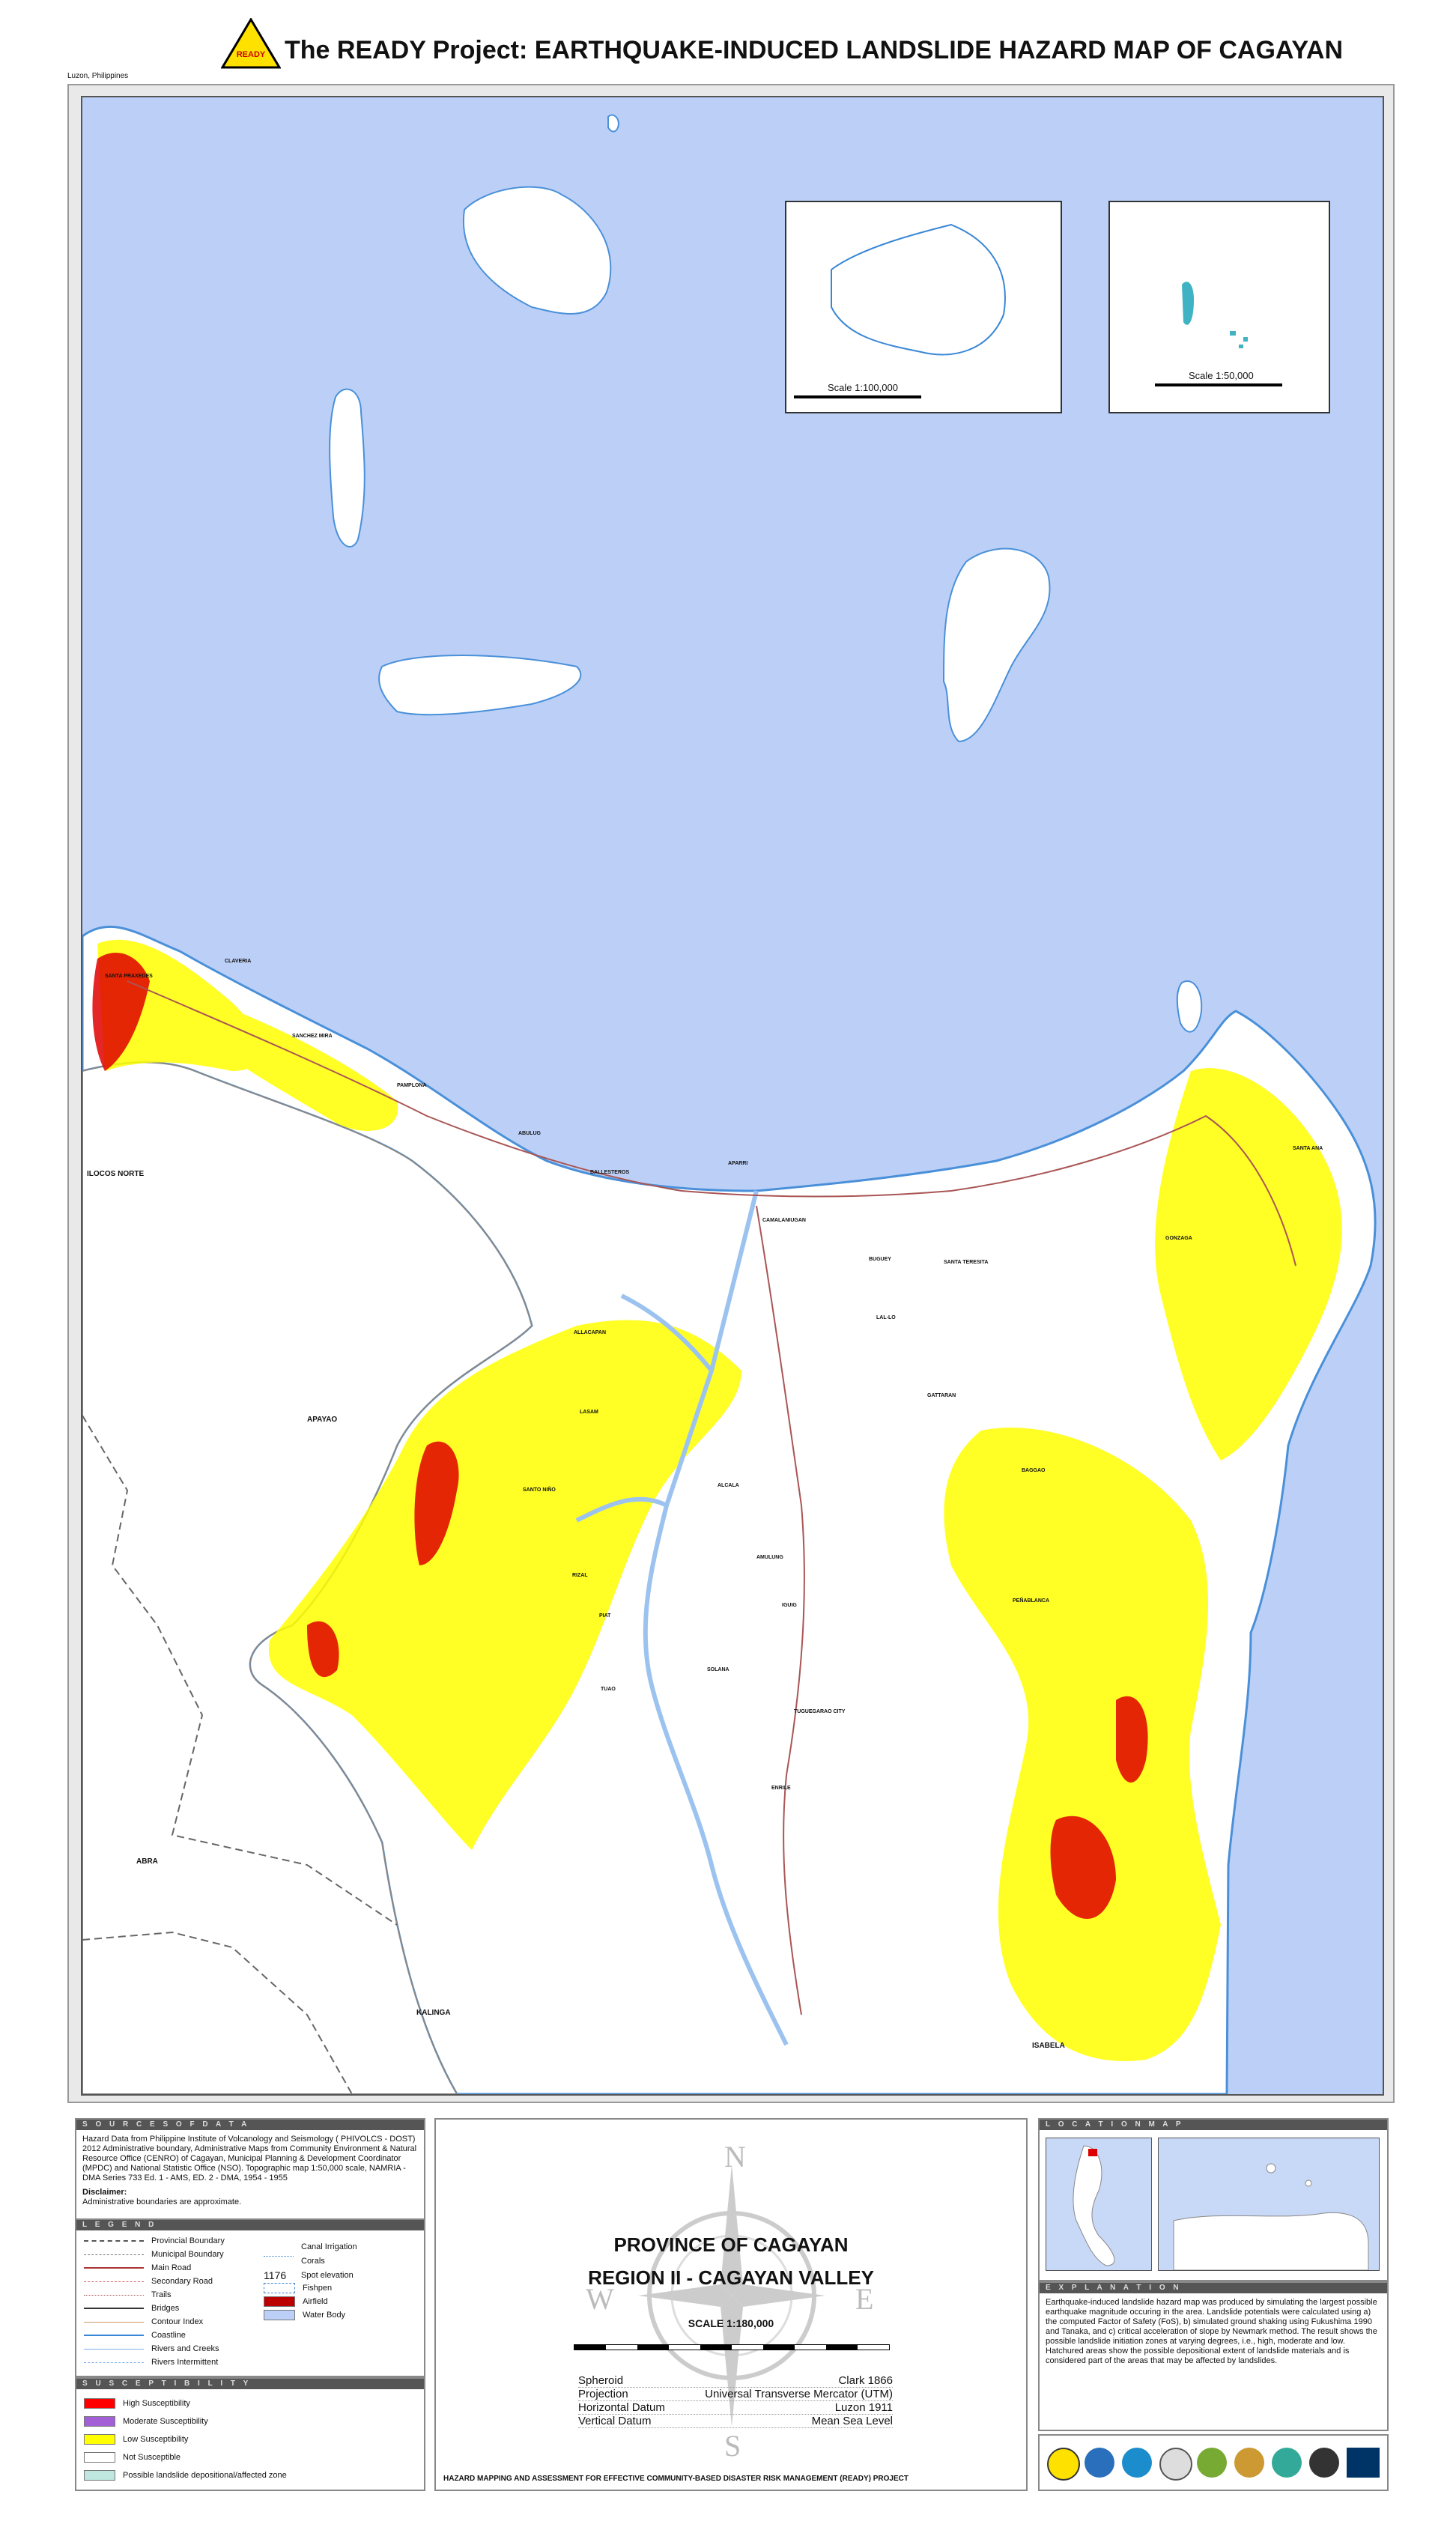 This screenshot has height=2548, width=1456. I want to click on municipality-label: SANTA ANA, so click(1308, 1148).